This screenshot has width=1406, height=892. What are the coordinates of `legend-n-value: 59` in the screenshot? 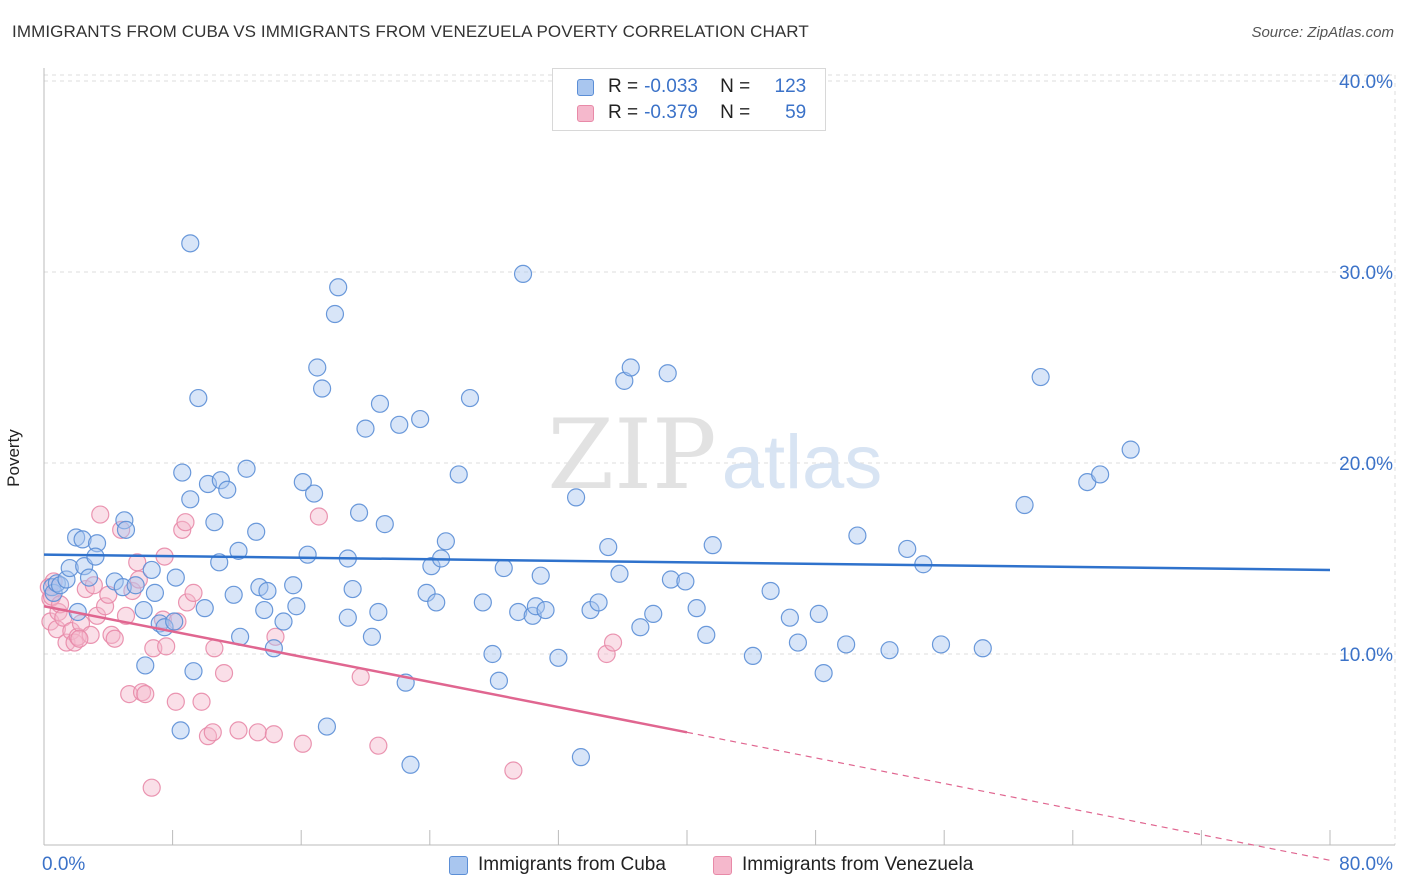 It's located at (796, 112).